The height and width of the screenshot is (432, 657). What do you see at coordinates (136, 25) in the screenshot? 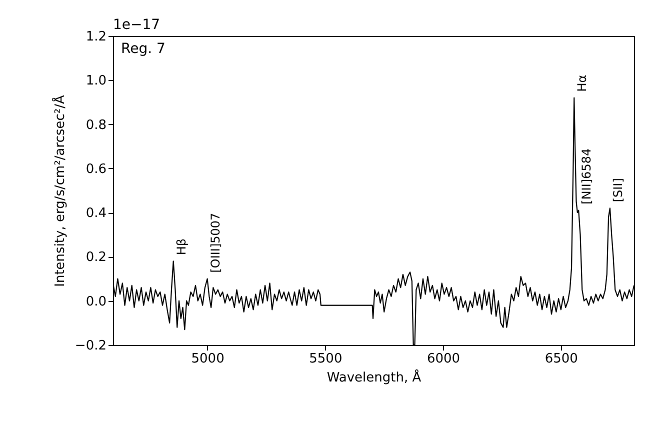
I see `text: 1e−17` at bounding box center [136, 25].